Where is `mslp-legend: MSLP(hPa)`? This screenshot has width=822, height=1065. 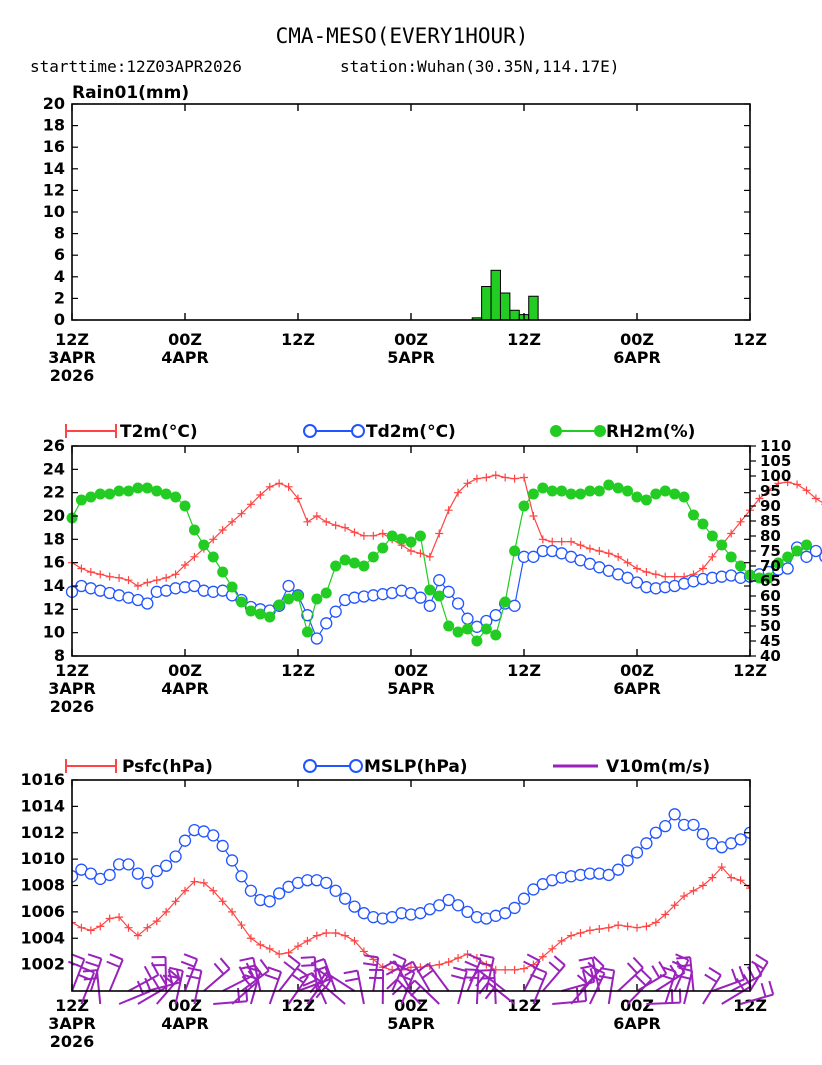 mslp-legend: MSLP(hPa) is located at coordinates (385, 767).